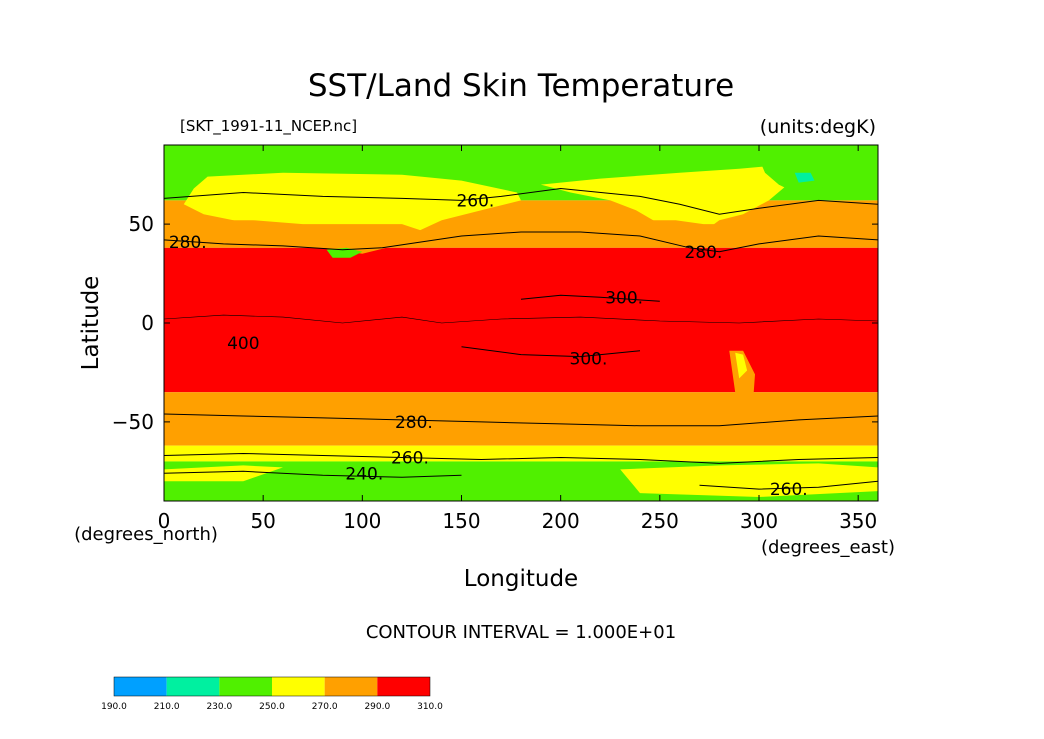 This screenshot has height=739, width=1044. I want to click on units-label: (units:degK), so click(818, 127).